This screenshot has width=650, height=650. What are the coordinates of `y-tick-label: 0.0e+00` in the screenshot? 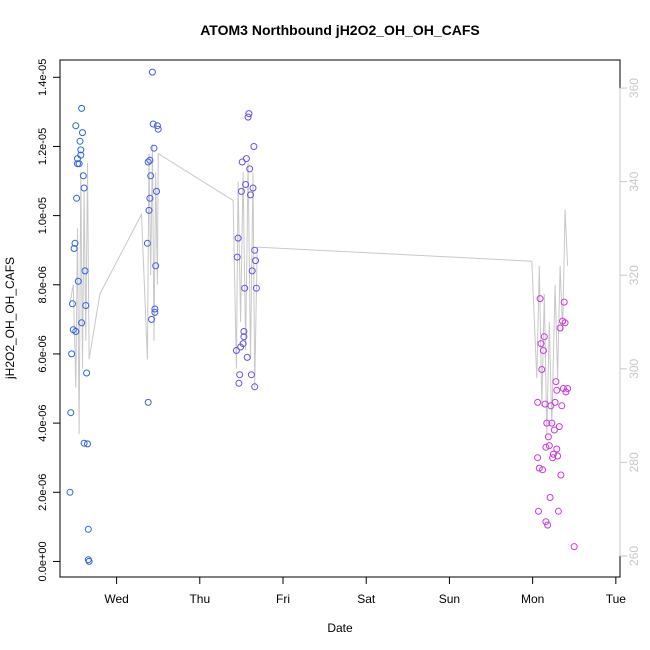 It's located at (43, 561).